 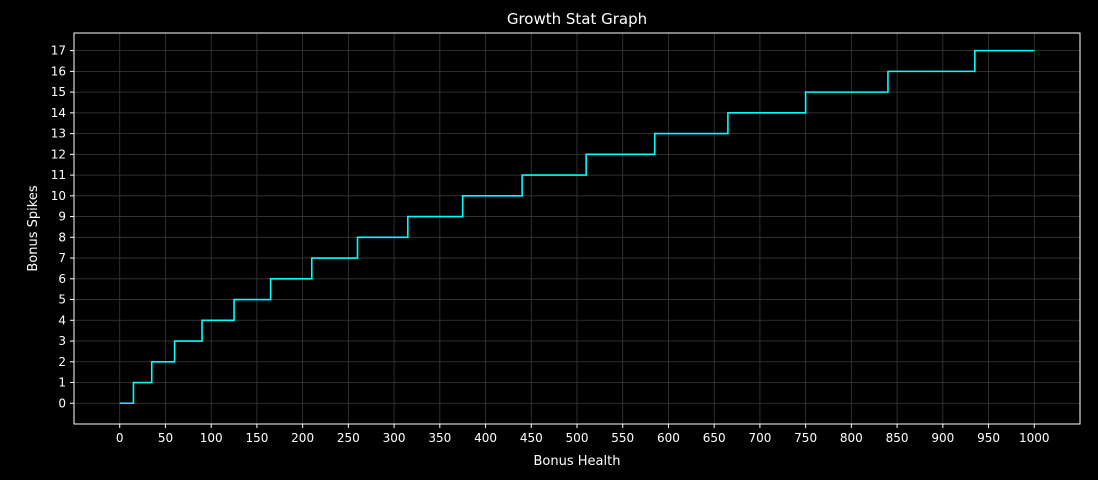 What do you see at coordinates (577, 19) in the screenshot?
I see `chart-title: Growth Stat Graph` at bounding box center [577, 19].